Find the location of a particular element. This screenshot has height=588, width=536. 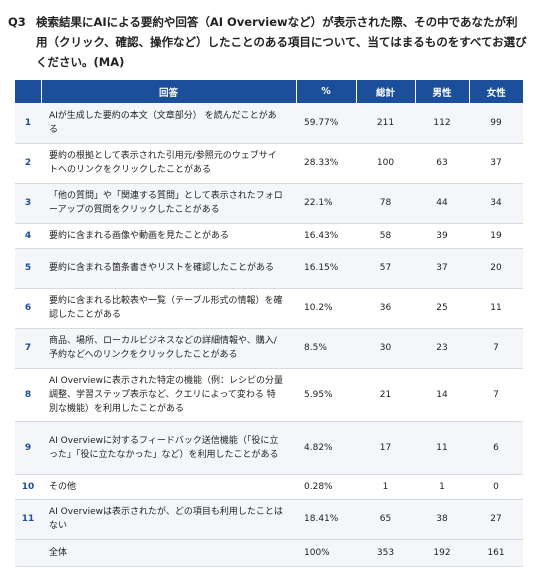

header-answer: 回答 is located at coordinates (169, 91).